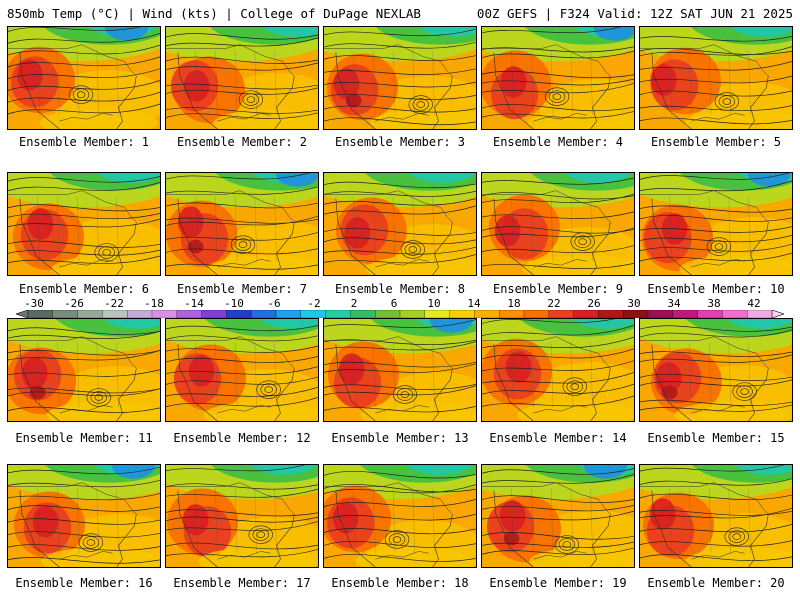 This screenshot has width=800, height=600. What do you see at coordinates (716, 142) in the screenshot?
I see `ensemble-member-label-5: Ensemble Member: 5` at bounding box center [716, 142].